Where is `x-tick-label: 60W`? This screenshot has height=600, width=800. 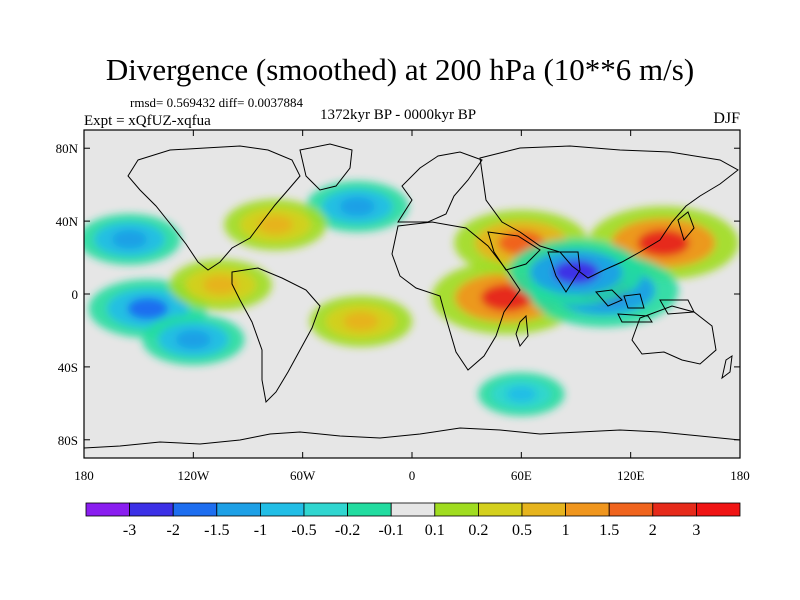 x-tick-label: 60W is located at coordinates (303, 475).